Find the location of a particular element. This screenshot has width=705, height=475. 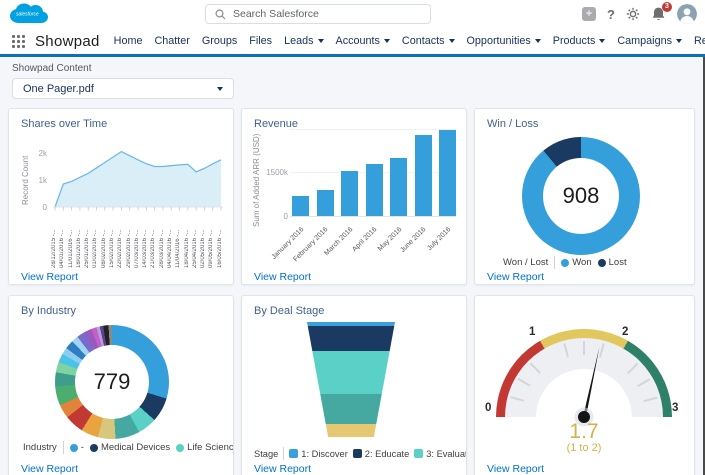

industry-donut-chart: 779 is located at coordinates (112, 382).